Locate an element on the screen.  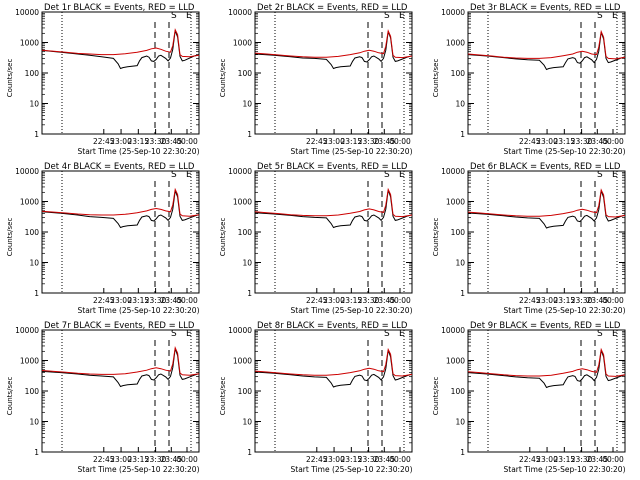
chart-title: Det 8r BLACK = Events, RED = LLD is located at coordinates (332, 326).